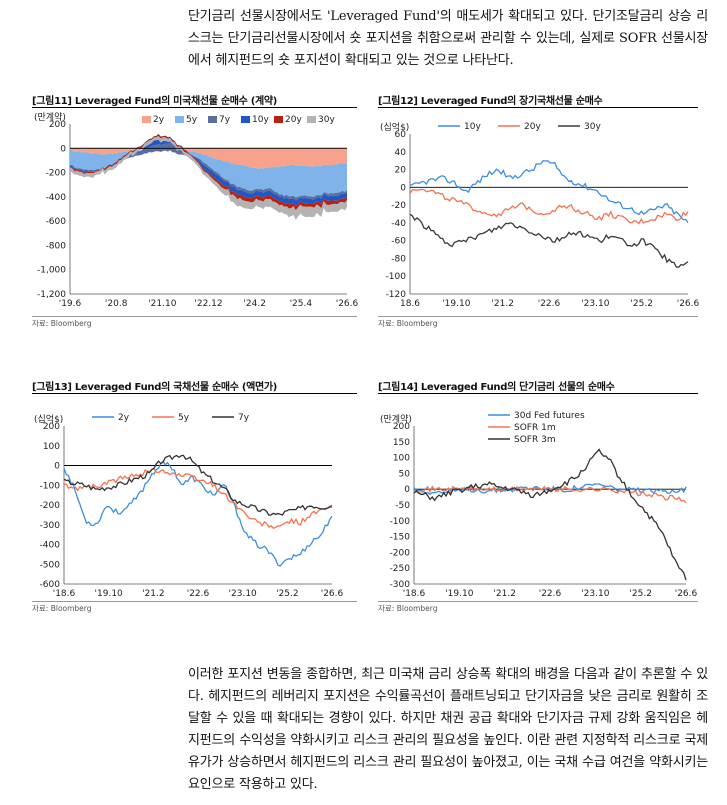 The image size is (727, 805). I want to click on area-series-5y, so click(208, 173).